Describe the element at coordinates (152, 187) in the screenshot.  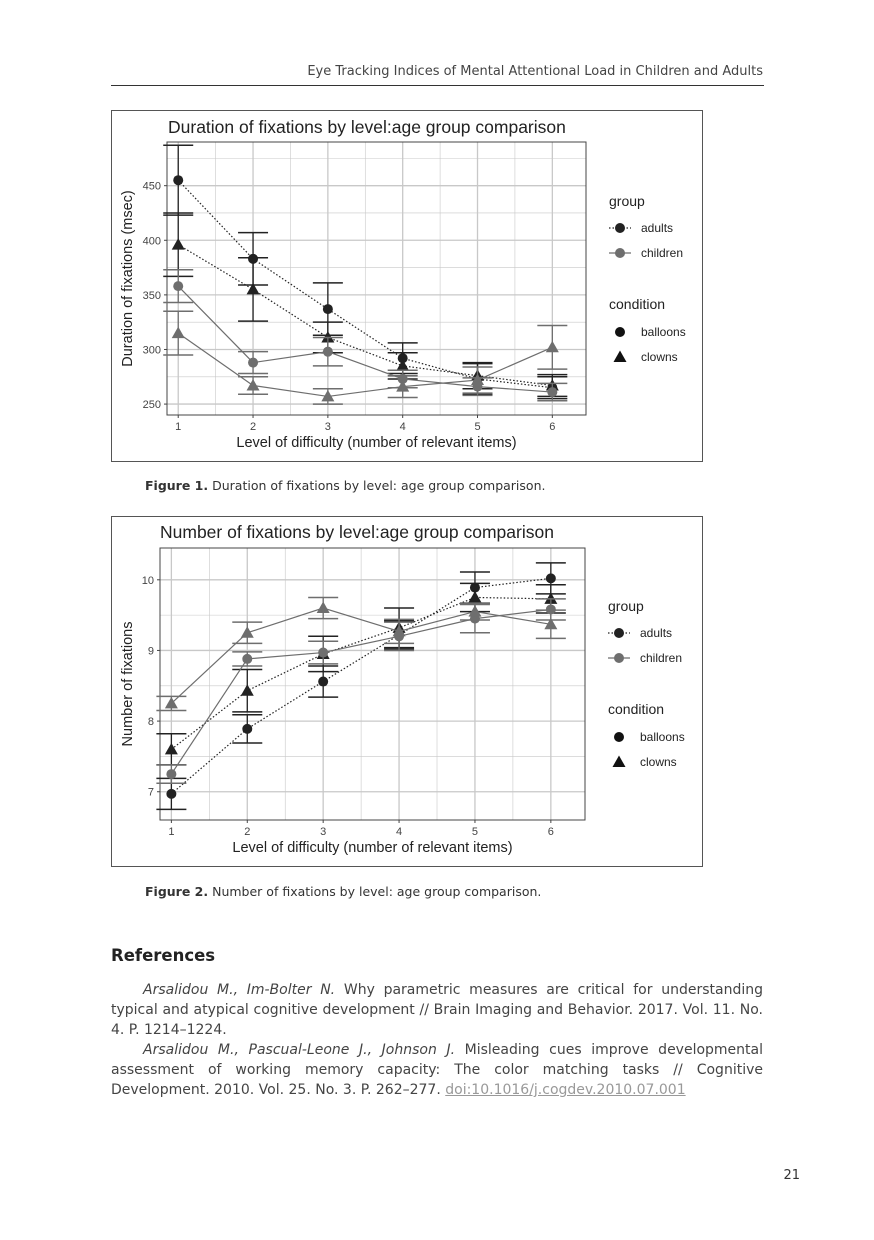
I see `y-tick-label: 450` at that location.